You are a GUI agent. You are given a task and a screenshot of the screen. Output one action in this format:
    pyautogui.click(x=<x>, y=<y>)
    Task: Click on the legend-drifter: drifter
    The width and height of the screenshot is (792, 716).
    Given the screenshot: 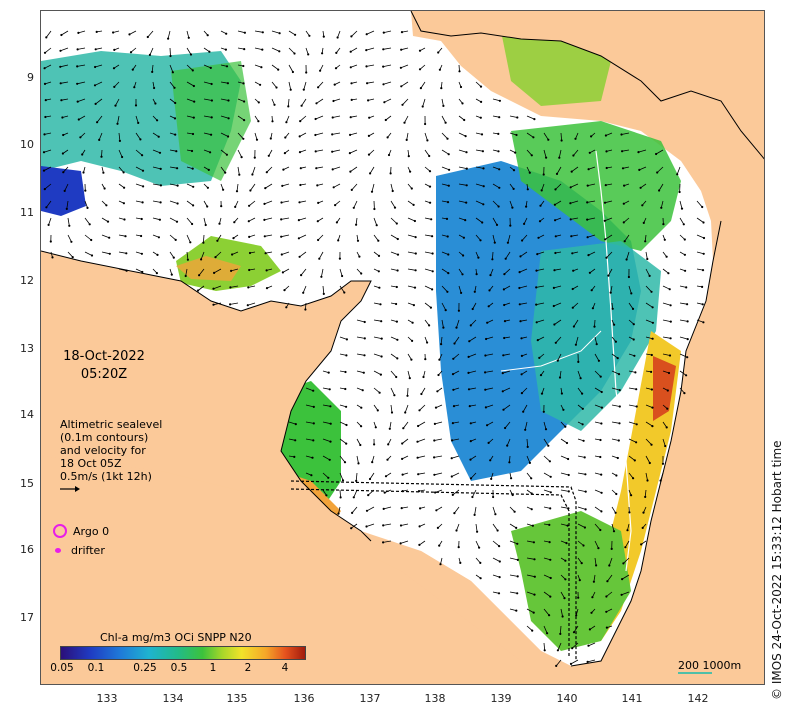 What is the action you would take?
    pyautogui.click(x=79, y=550)
    